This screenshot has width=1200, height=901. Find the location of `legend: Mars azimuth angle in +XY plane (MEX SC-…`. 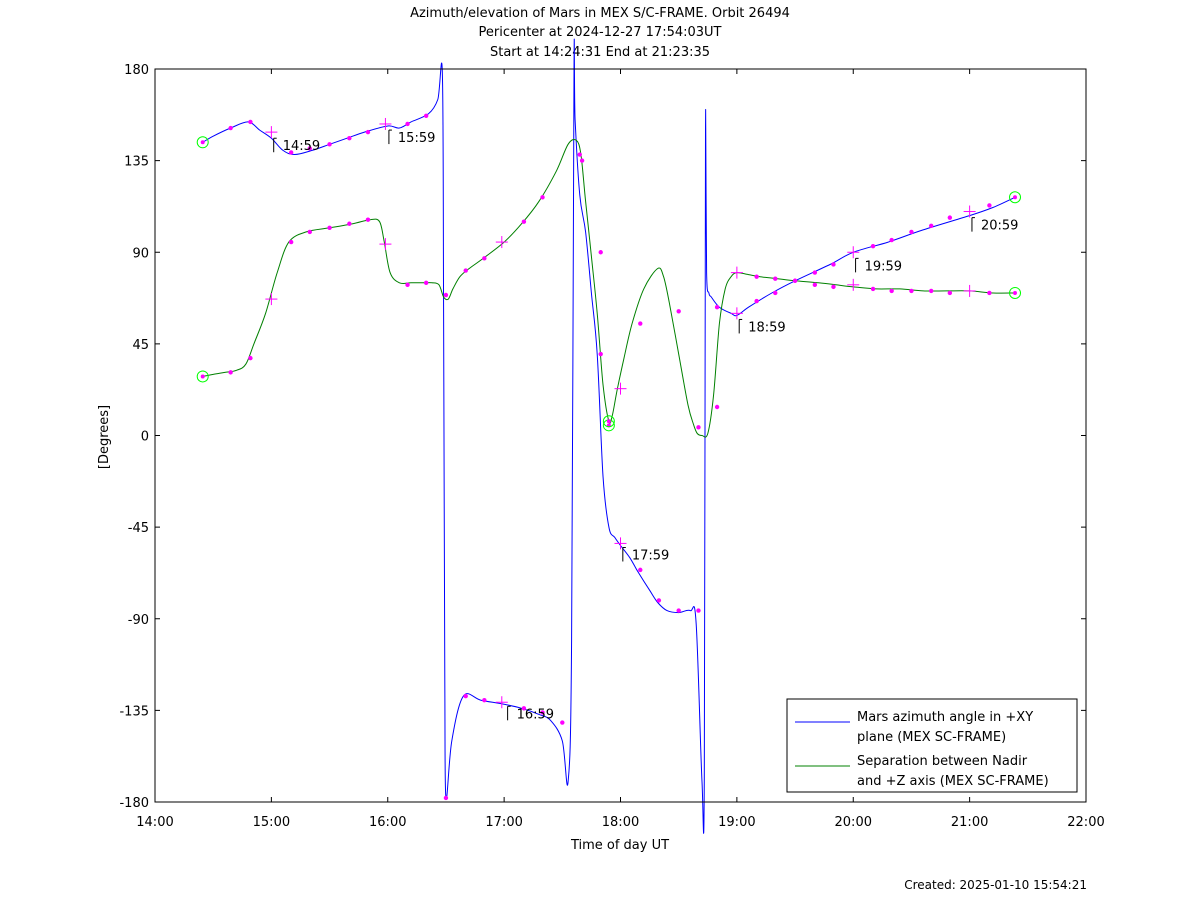

legend: Mars azimuth angle in +XY plane (MEX SC-… is located at coordinates (932, 745).